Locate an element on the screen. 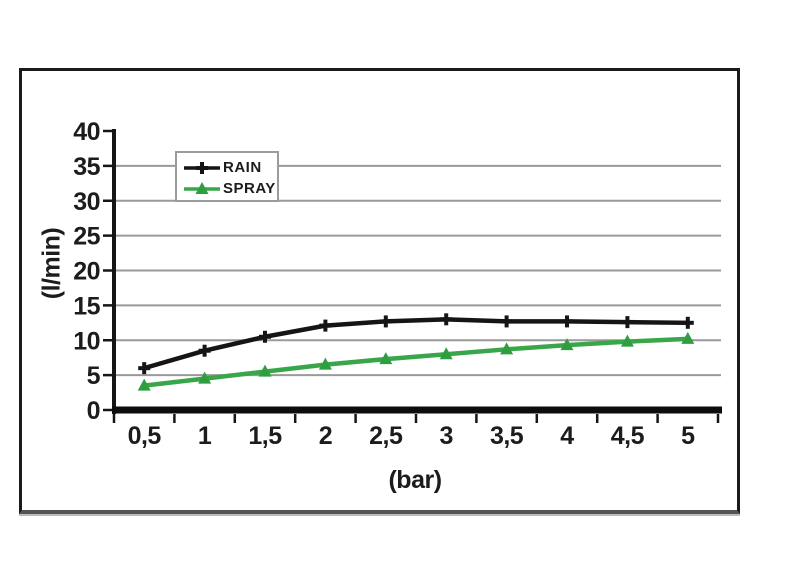  svg-text: 10 is located at coordinates (86, 341).